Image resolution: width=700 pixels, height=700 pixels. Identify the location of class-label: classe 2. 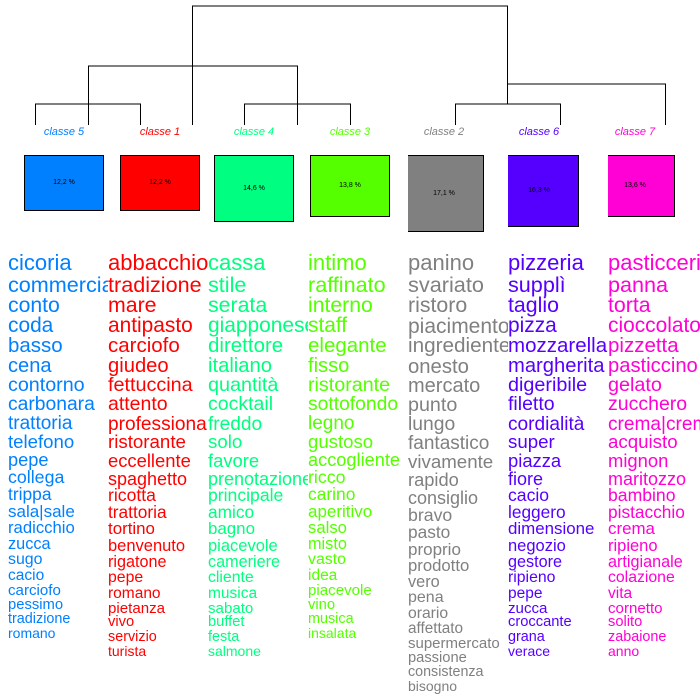
(444, 132).